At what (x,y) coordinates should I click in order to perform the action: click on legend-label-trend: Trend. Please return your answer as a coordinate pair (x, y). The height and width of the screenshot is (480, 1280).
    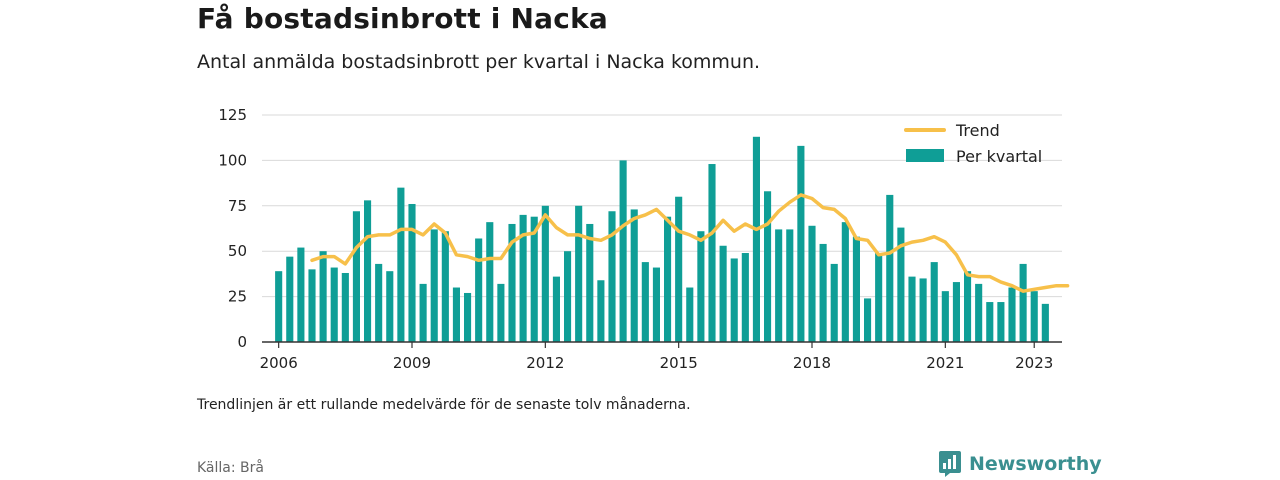
    Looking at the image, I should click on (977, 130).